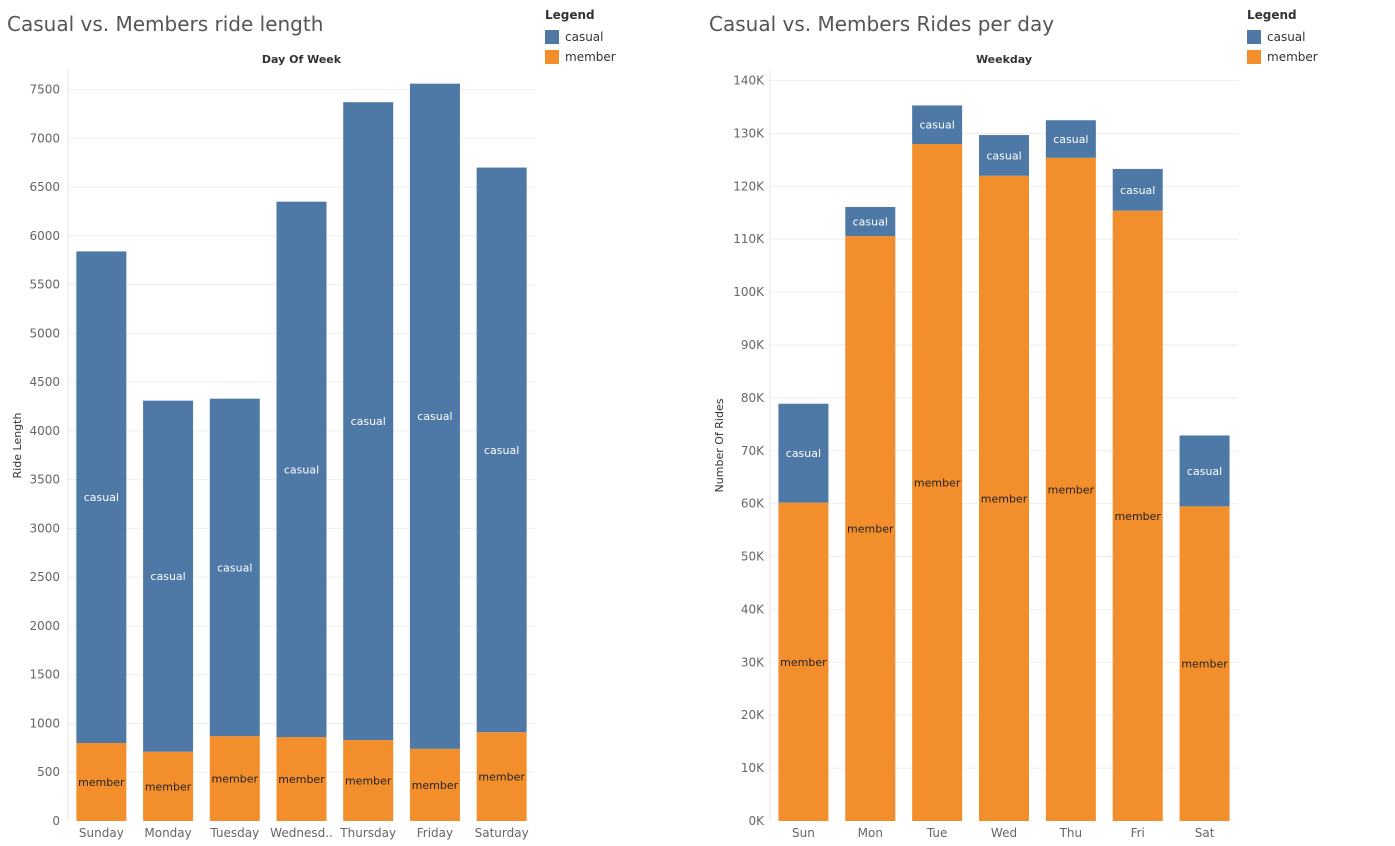 The width and height of the screenshot is (1395, 846). I want to click on y-tick-label: 60K, so click(753, 504).